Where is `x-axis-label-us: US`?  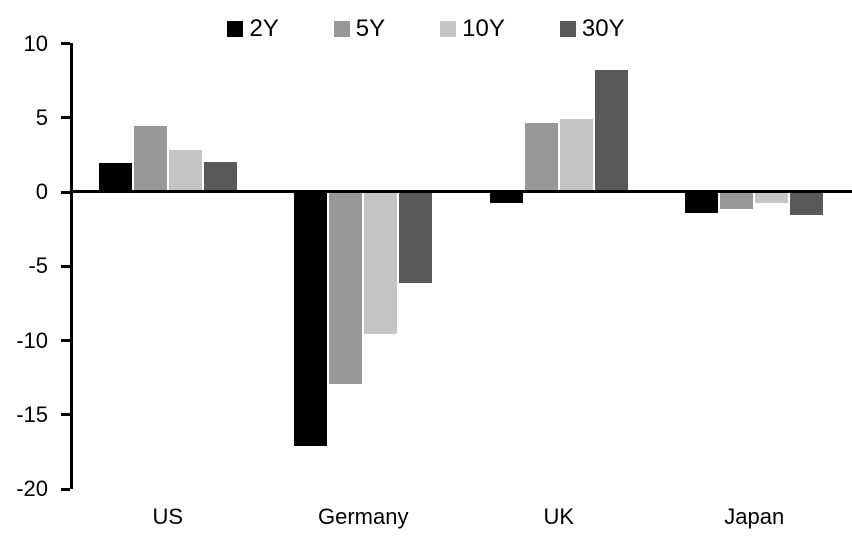
x-axis-label-us: US is located at coordinates (168, 516).